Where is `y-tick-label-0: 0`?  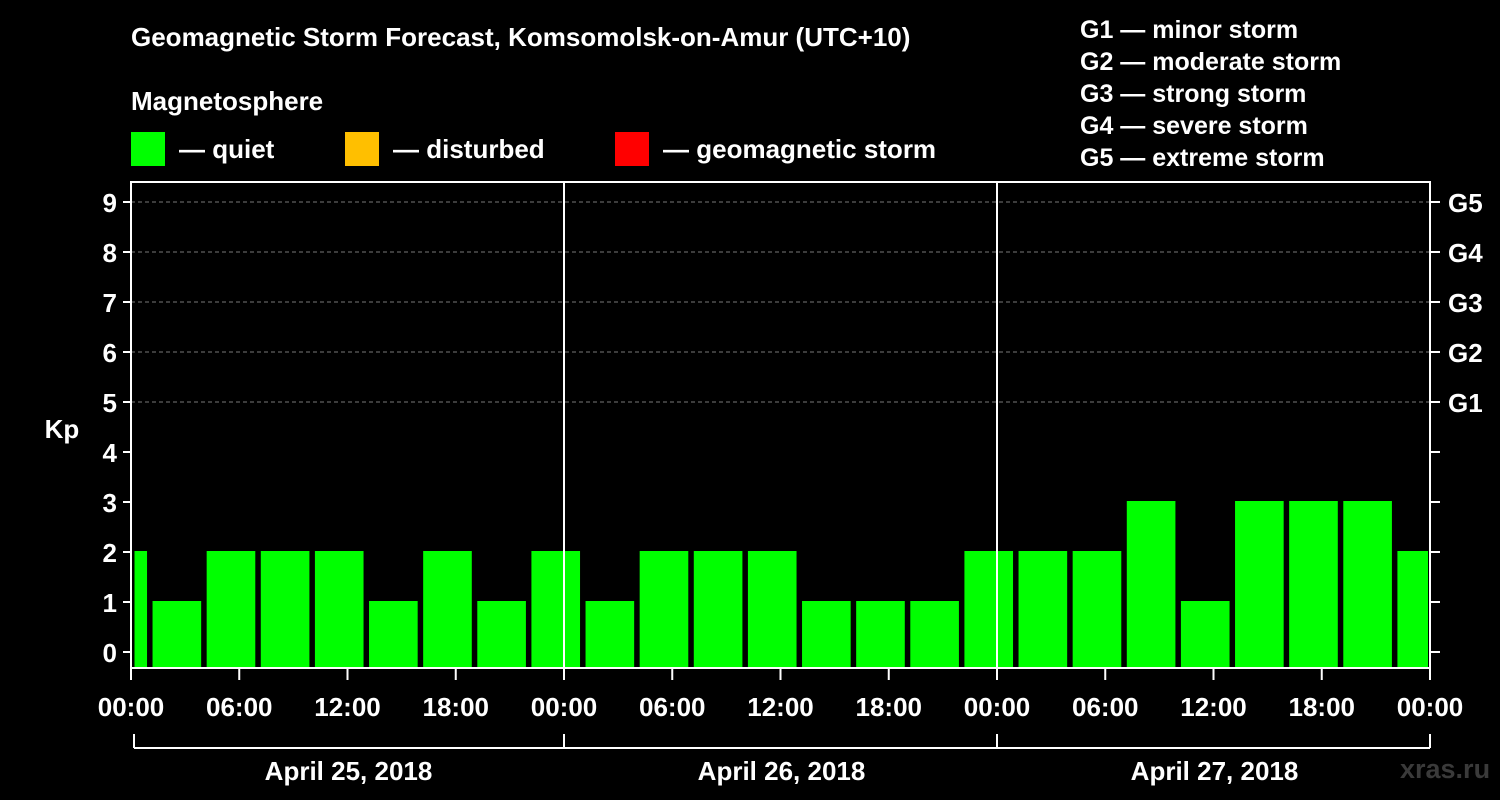 y-tick-label-0: 0 is located at coordinates (110, 653).